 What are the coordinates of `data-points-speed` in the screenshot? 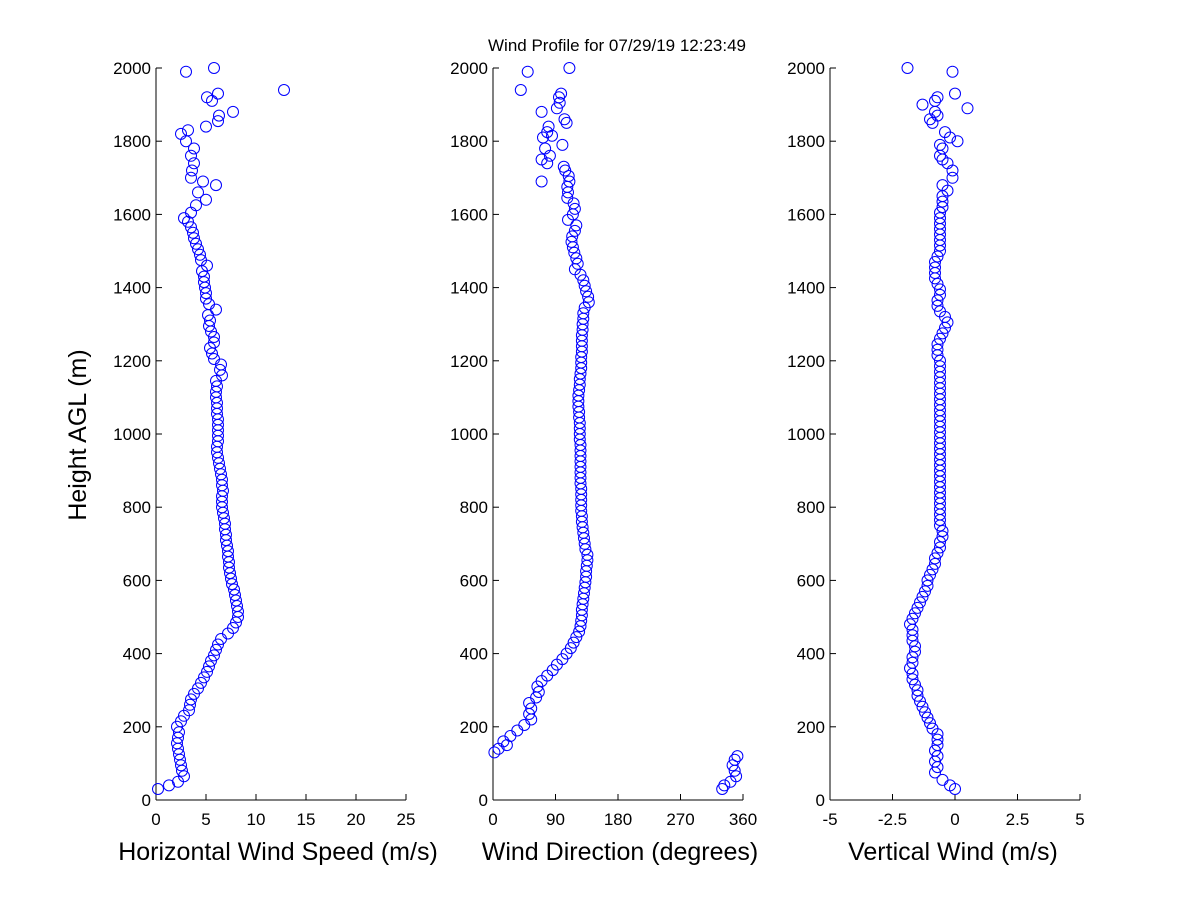 It's located at (221, 428).